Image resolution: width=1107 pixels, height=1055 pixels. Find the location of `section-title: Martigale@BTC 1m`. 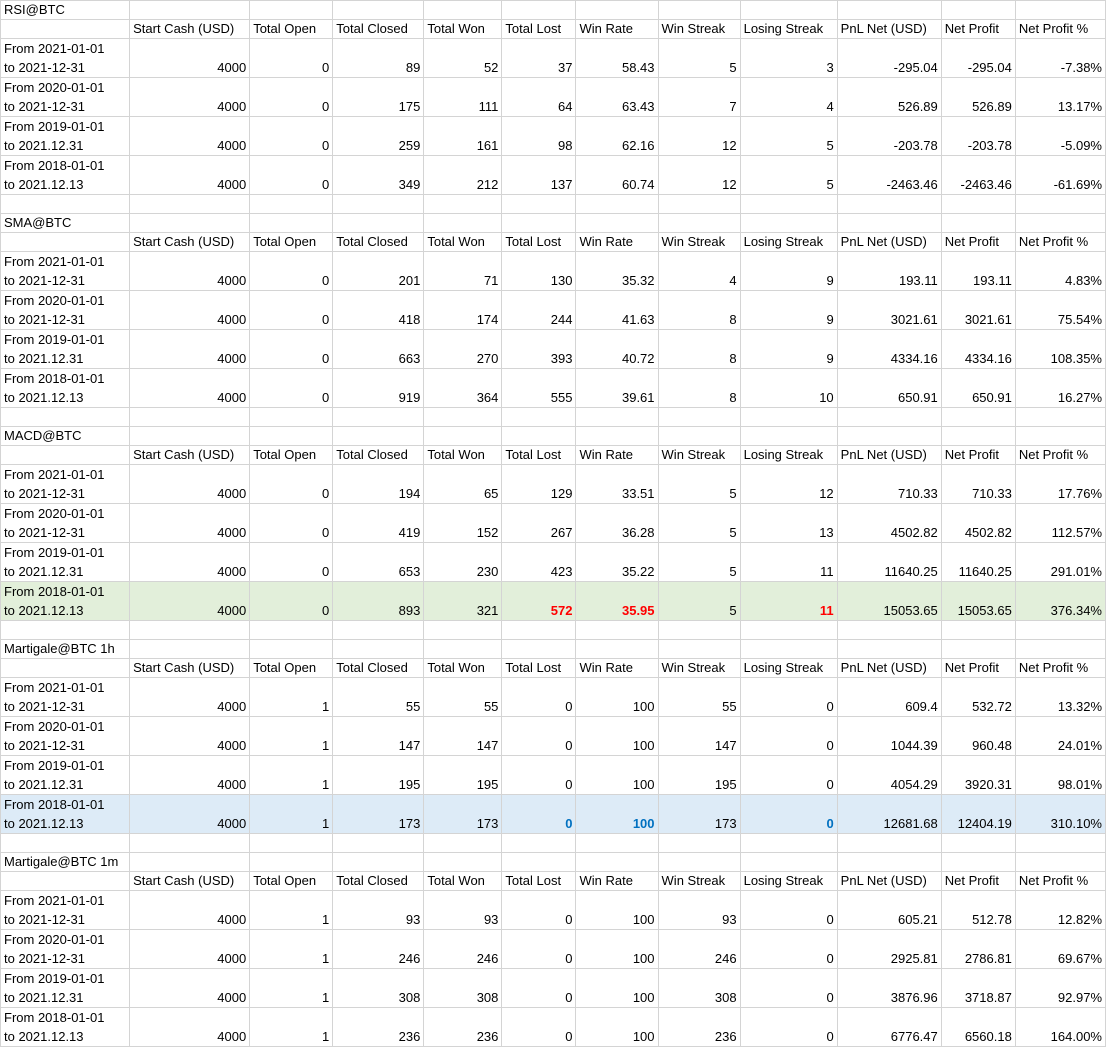

section-title: Martigale@BTC 1m is located at coordinates (65, 862).